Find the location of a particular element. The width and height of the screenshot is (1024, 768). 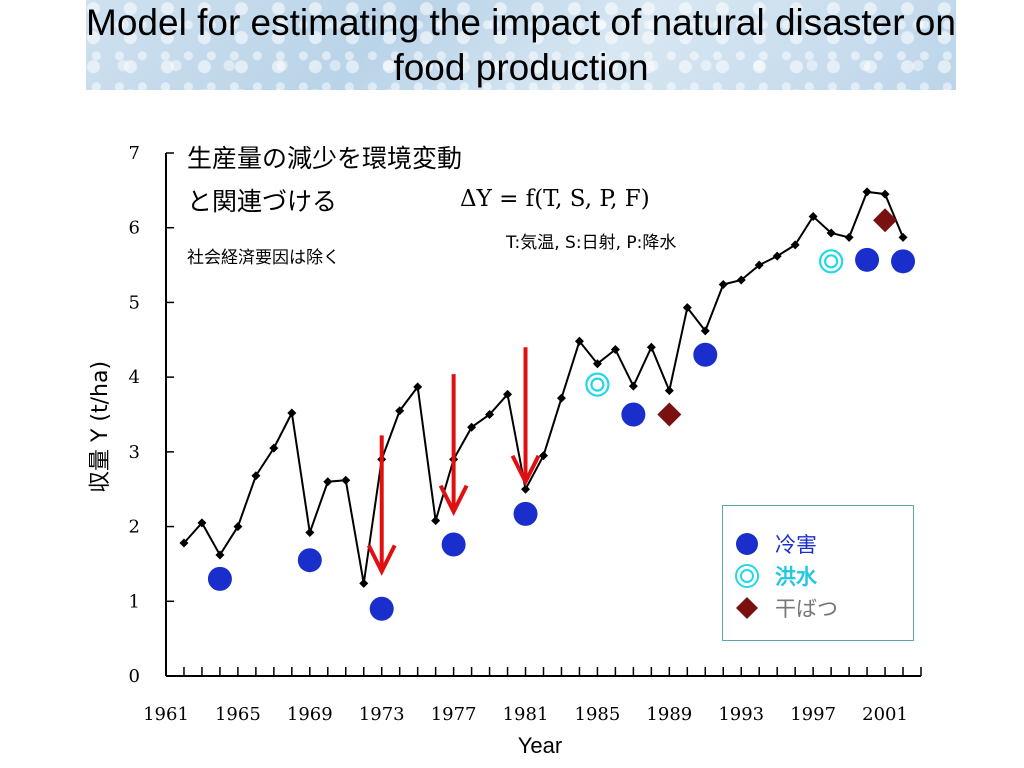

y-tick-label: 7 is located at coordinates (134, 153).